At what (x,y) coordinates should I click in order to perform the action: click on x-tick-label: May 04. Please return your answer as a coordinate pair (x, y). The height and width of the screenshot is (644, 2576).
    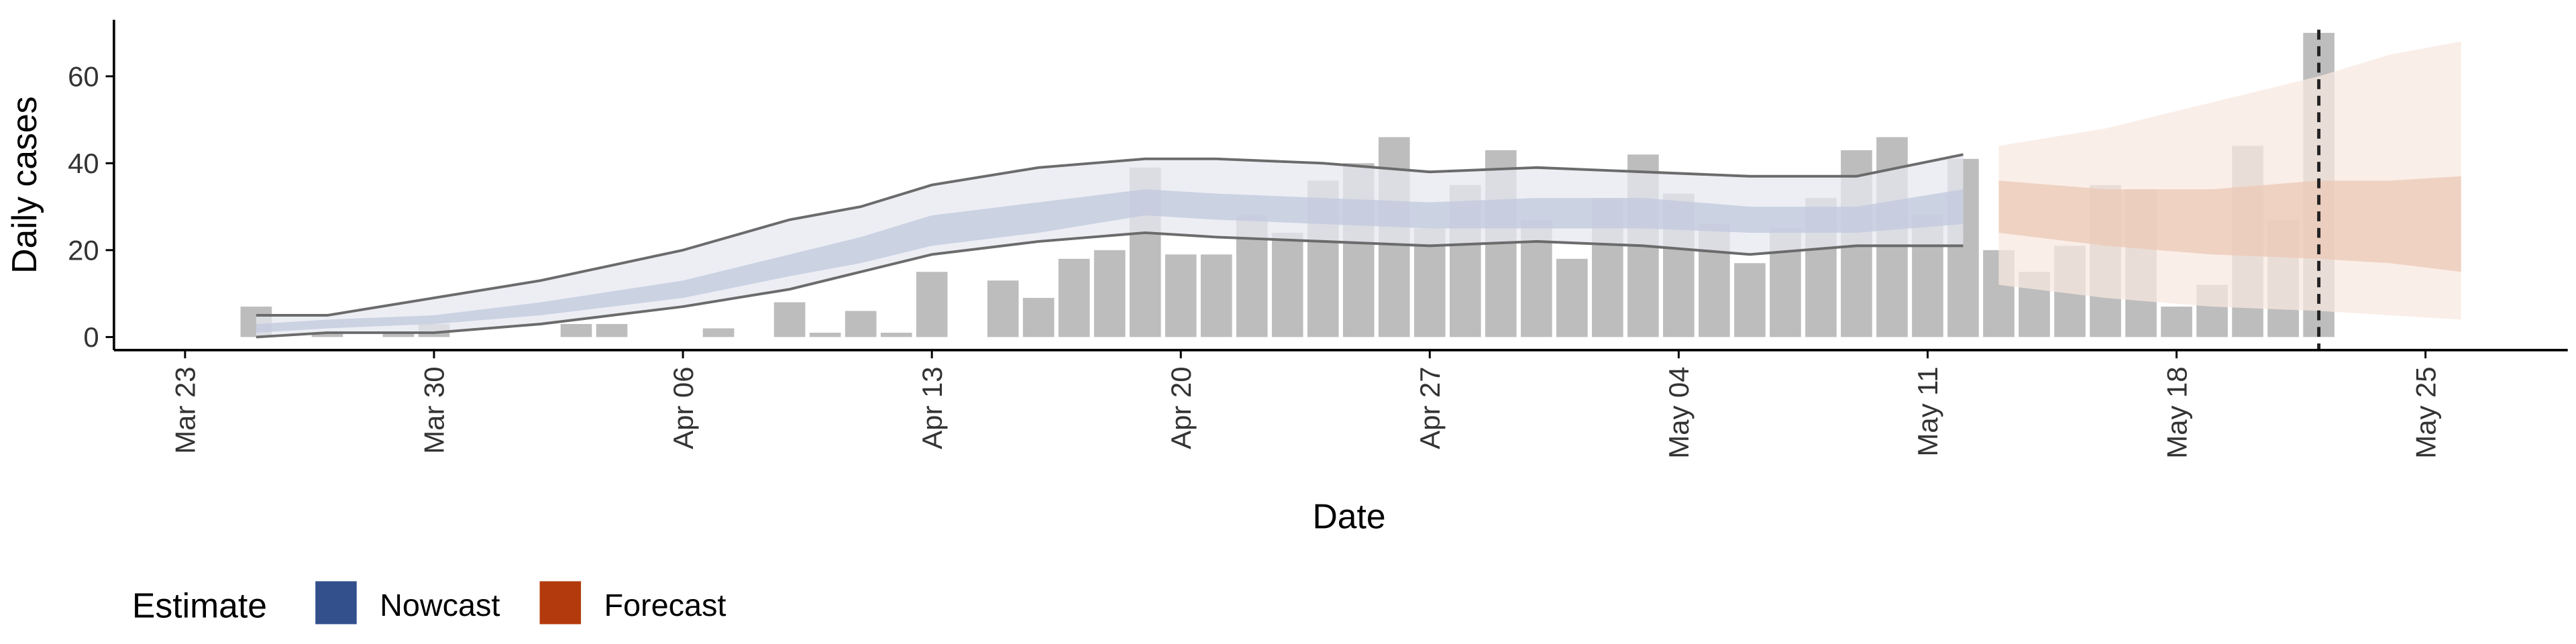
    Looking at the image, I should click on (1679, 412).